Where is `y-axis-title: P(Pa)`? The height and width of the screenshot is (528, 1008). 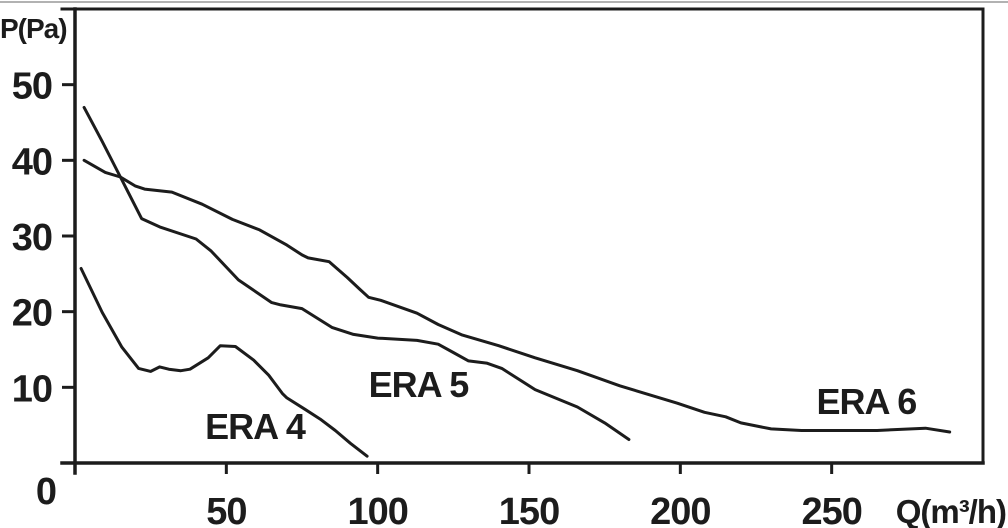 y-axis-title: P(Pa) is located at coordinates (33, 28).